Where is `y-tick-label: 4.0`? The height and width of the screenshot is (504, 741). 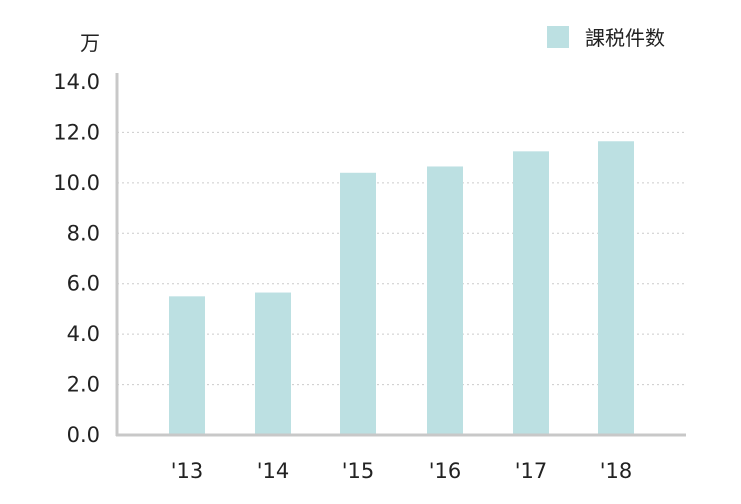
y-tick-label: 4.0 is located at coordinates (83, 334).